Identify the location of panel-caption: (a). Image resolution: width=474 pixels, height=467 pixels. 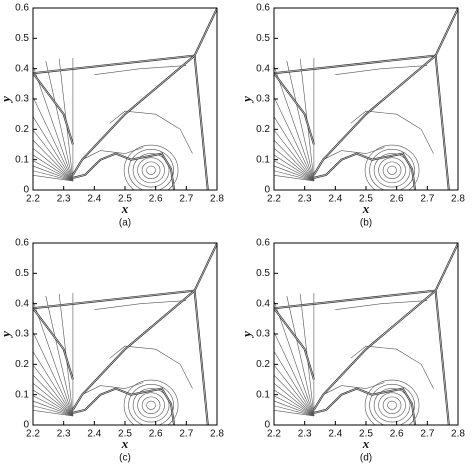
(125, 223).